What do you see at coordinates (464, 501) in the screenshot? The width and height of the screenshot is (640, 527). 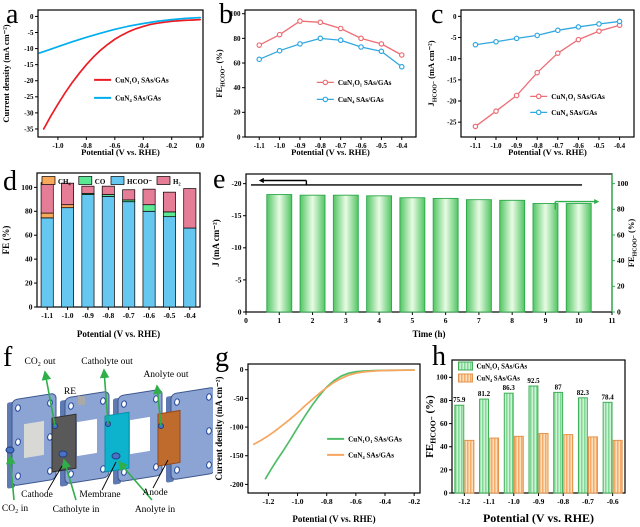 I see `svg-text: -1.2` at bounding box center [464, 501].